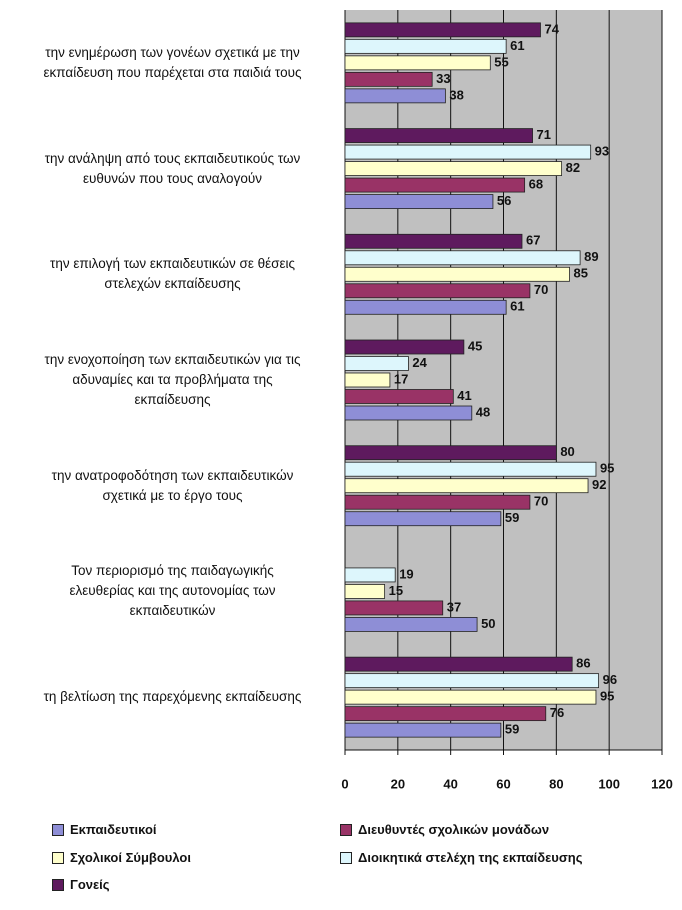  I want to click on category-label: τη βελτίωση της παρεχόμενης εκπαίδευσης, so click(172, 697).